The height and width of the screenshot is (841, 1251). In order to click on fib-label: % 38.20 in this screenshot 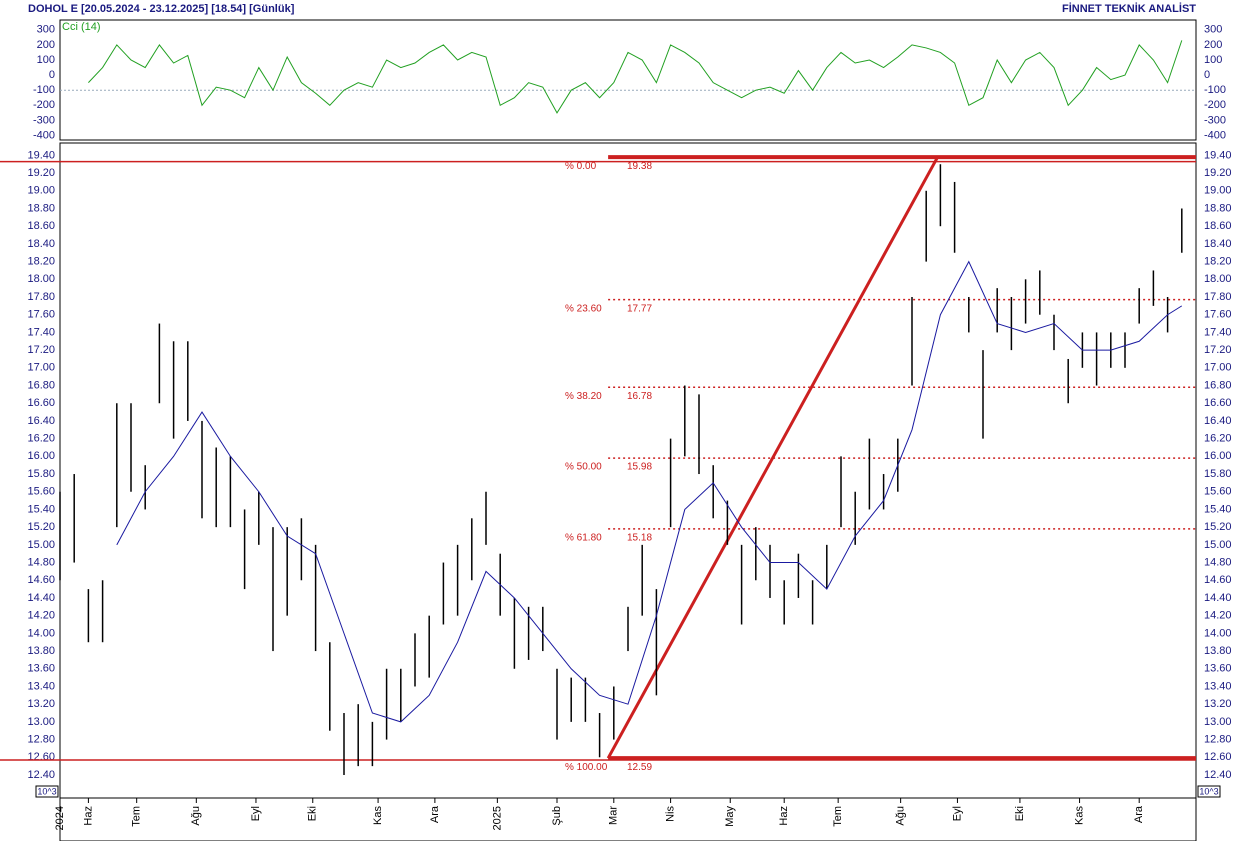, I will do `click(583, 396)`.